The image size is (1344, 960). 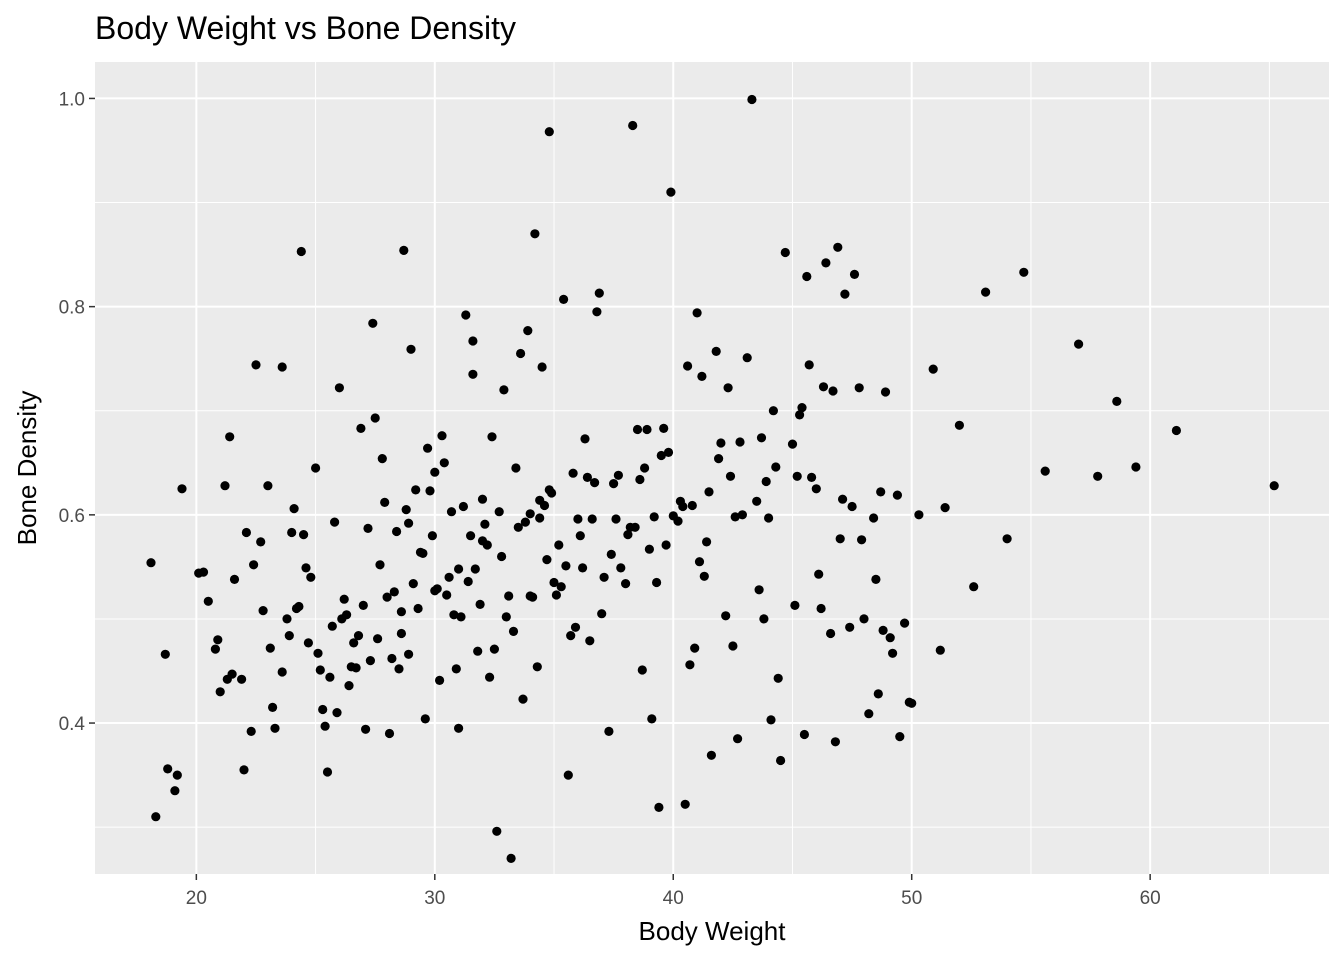 I want to click on x-tick-label: 20, so click(x=196, y=898).